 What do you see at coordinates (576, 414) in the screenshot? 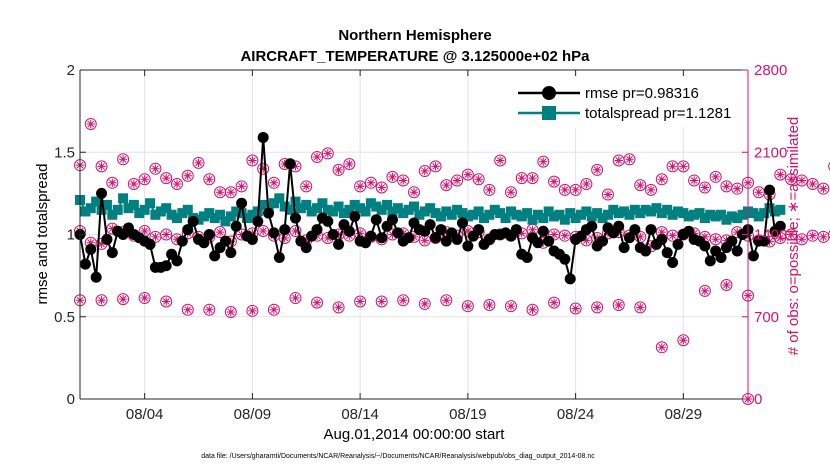
I see `x-tick-label-4: 08/24` at bounding box center [576, 414].